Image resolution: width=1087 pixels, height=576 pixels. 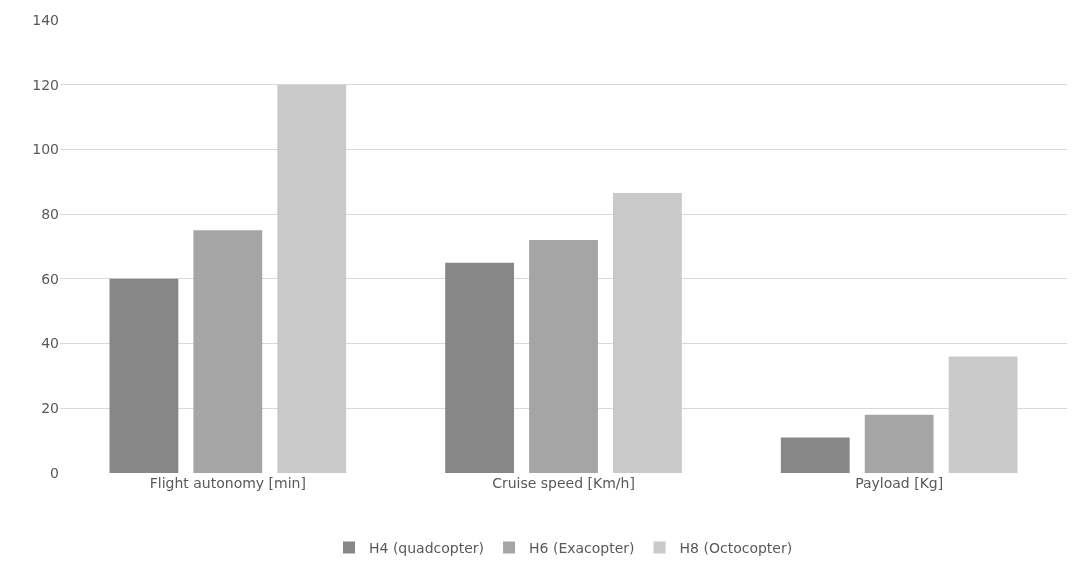 I want to click on legend-label: H8 (Octocopter), so click(x=736, y=547).